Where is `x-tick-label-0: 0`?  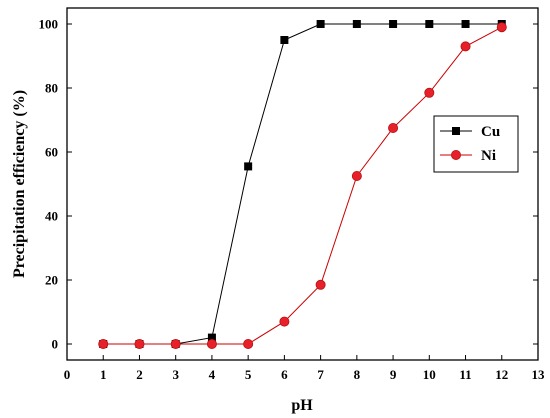 x-tick-label-0: 0 is located at coordinates (67, 374).